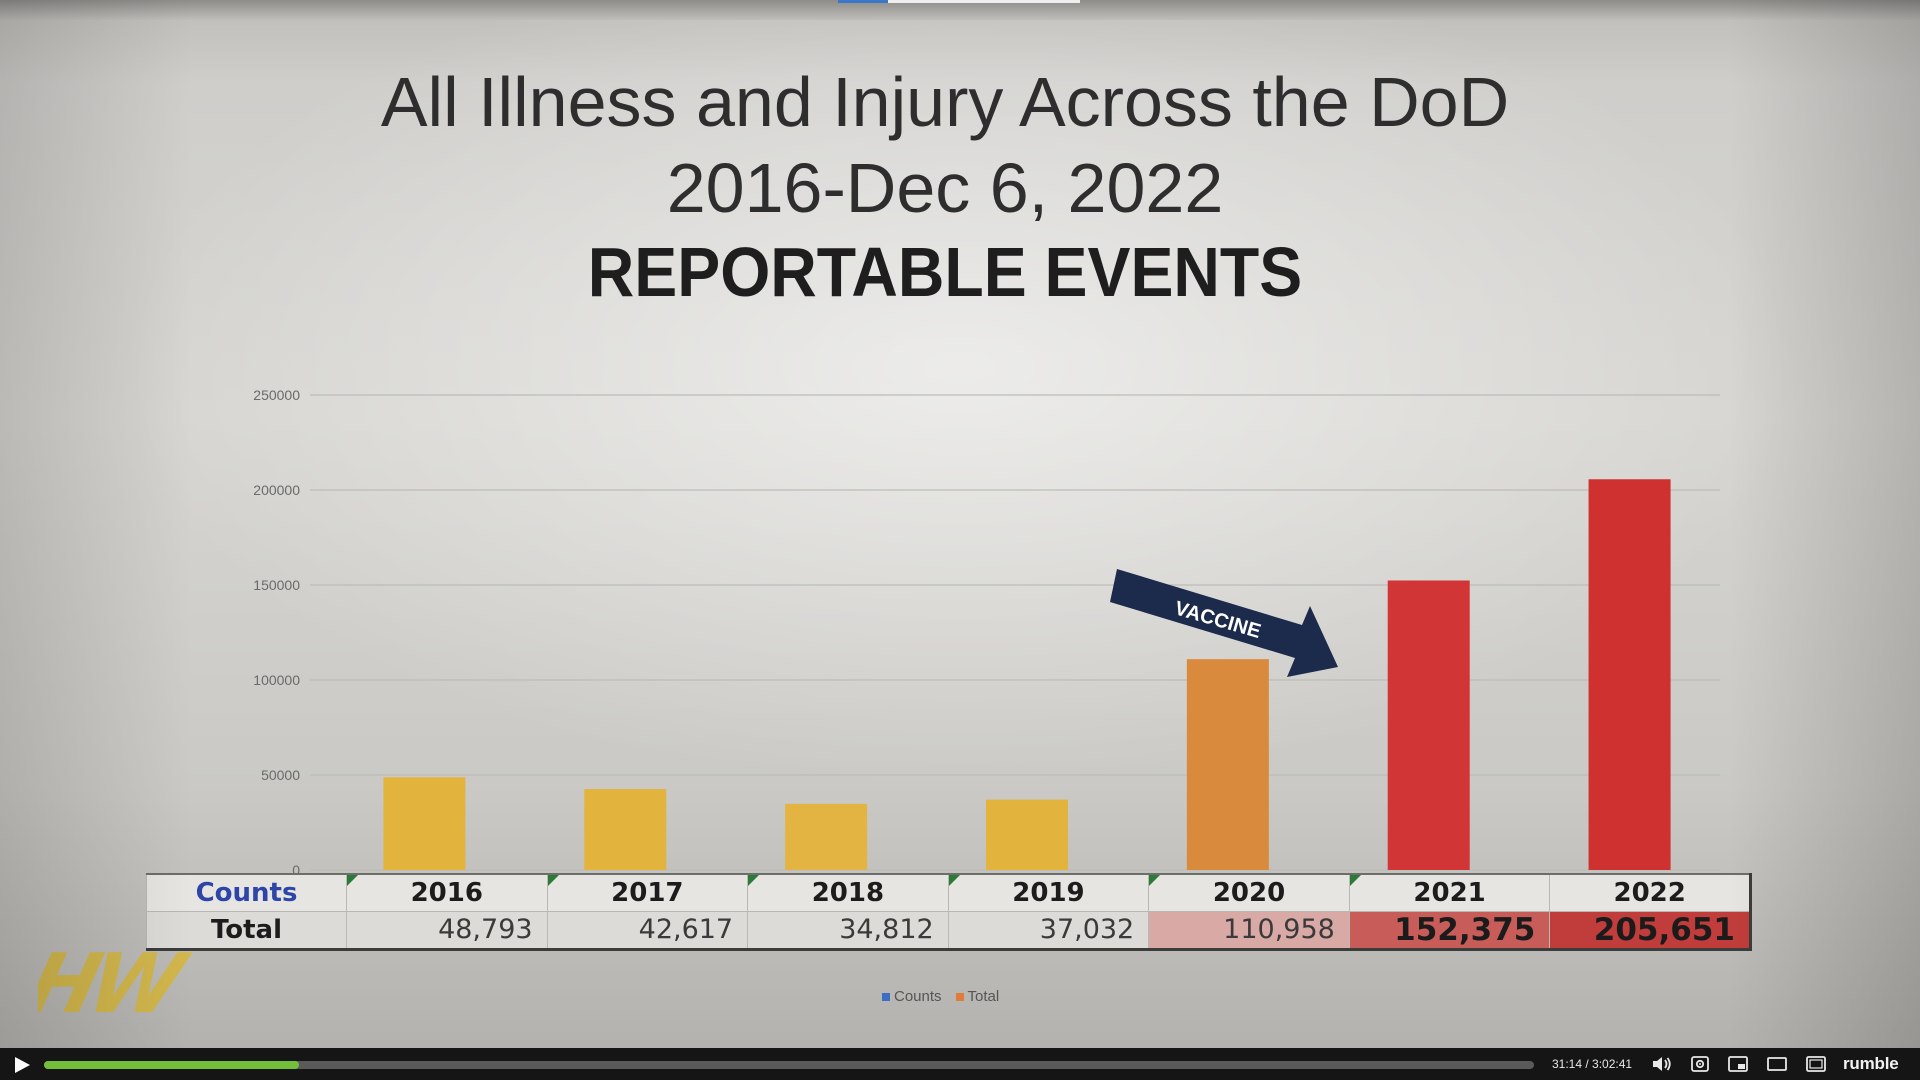 This screenshot has height=1080, width=1920. What do you see at coordinates (1592, 1064) in the screenshot?
I see `time-display: 31:14 / 3:02:41` at bounding box center [1592, 1064].